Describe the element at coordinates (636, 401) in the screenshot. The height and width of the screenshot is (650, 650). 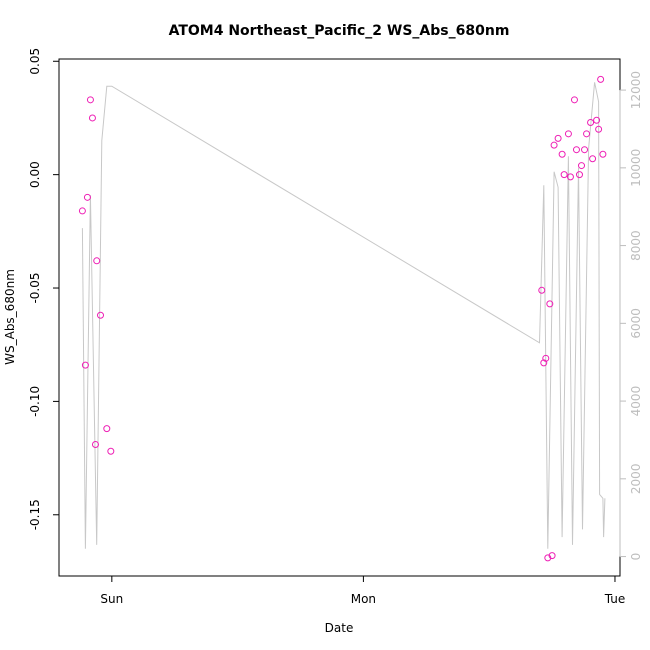
I see `right-tick-label: 4000` at that location.